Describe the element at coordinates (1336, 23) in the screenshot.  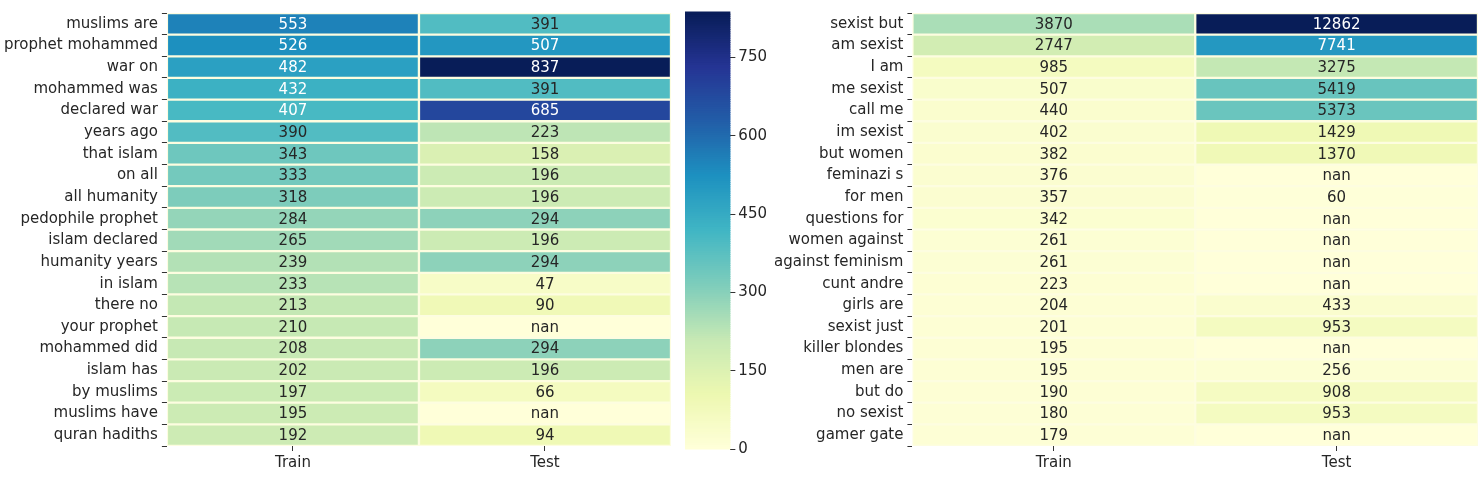
I see `data-label: 12862` at that location.